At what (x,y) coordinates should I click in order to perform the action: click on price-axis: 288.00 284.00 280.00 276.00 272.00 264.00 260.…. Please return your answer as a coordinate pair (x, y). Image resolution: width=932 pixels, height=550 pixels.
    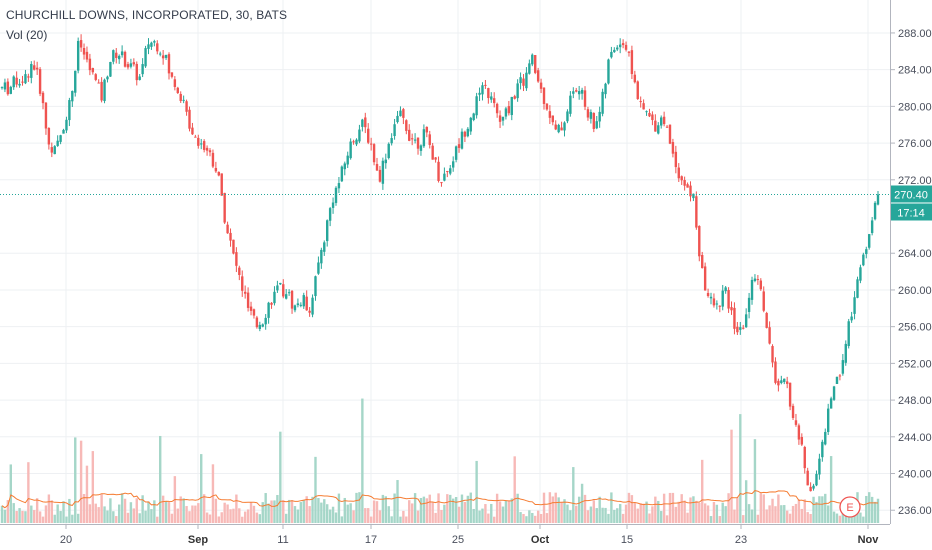
    Looking at the image, I should click on (911, 272).